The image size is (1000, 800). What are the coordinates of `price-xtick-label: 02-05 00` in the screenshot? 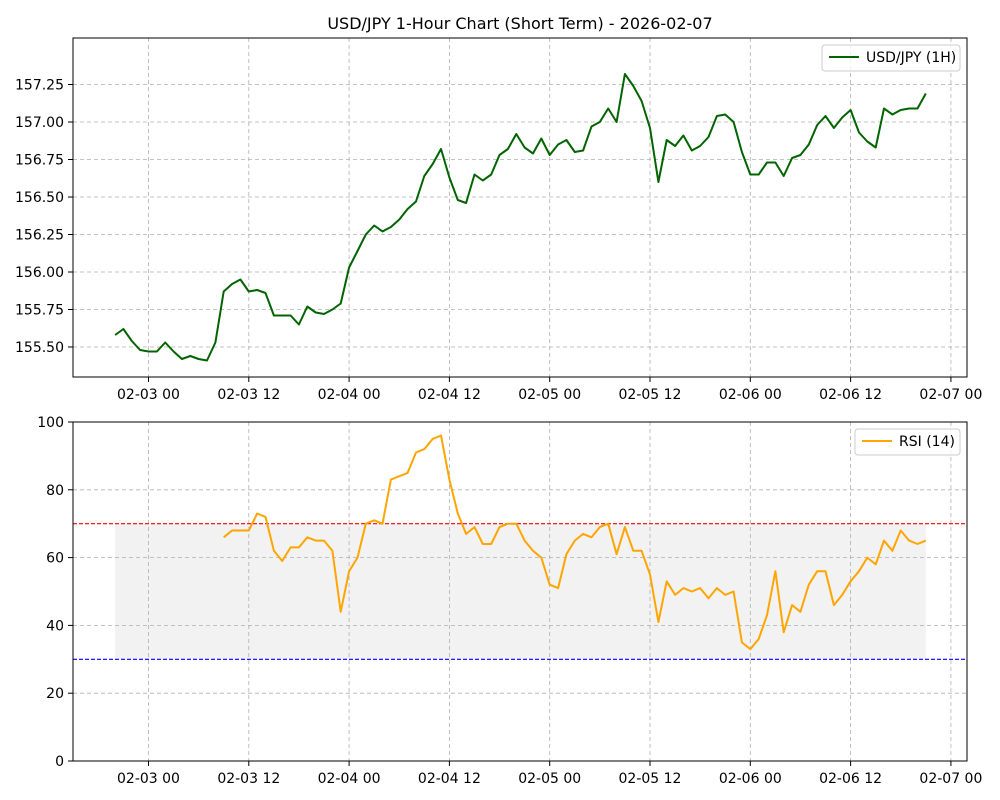 It's located at (549, 395).